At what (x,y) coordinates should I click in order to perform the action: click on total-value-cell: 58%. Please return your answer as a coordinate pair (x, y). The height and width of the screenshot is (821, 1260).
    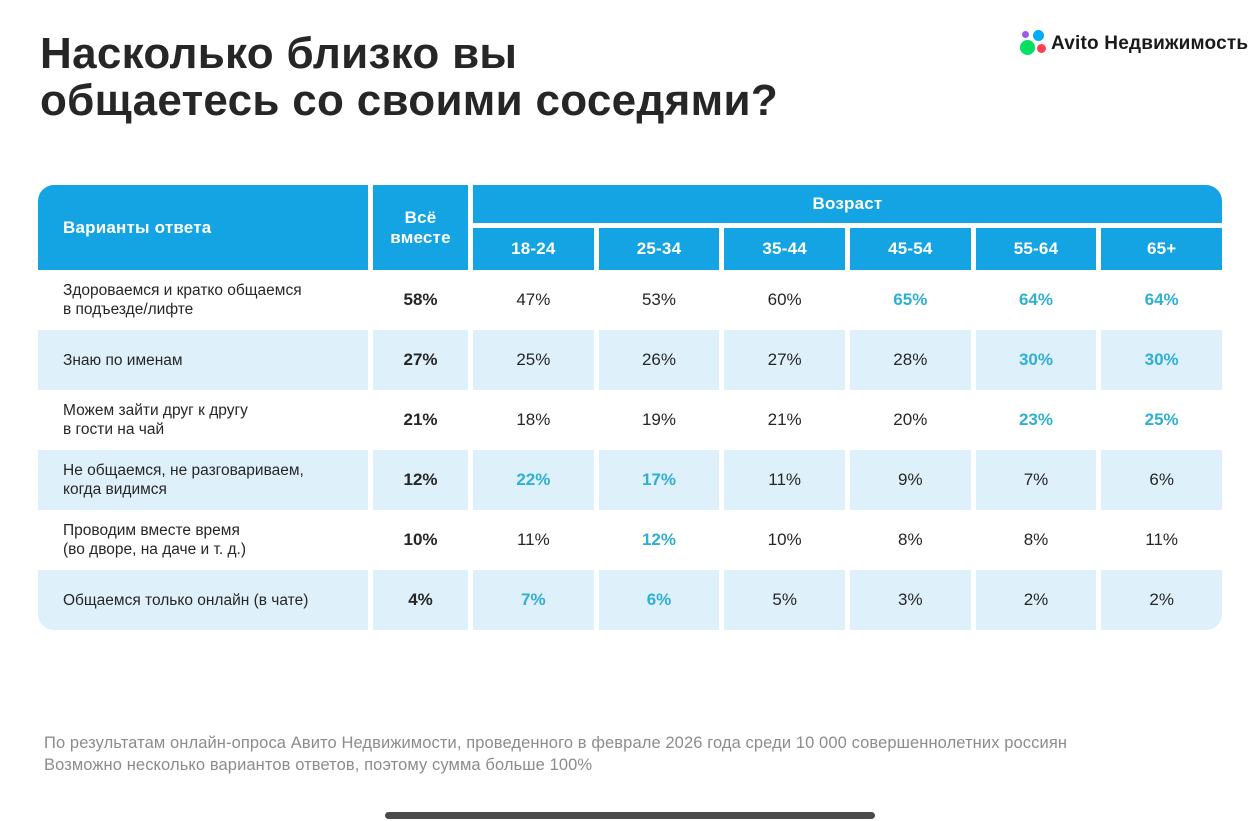
    Looking at the image, I should click on (420, 299).